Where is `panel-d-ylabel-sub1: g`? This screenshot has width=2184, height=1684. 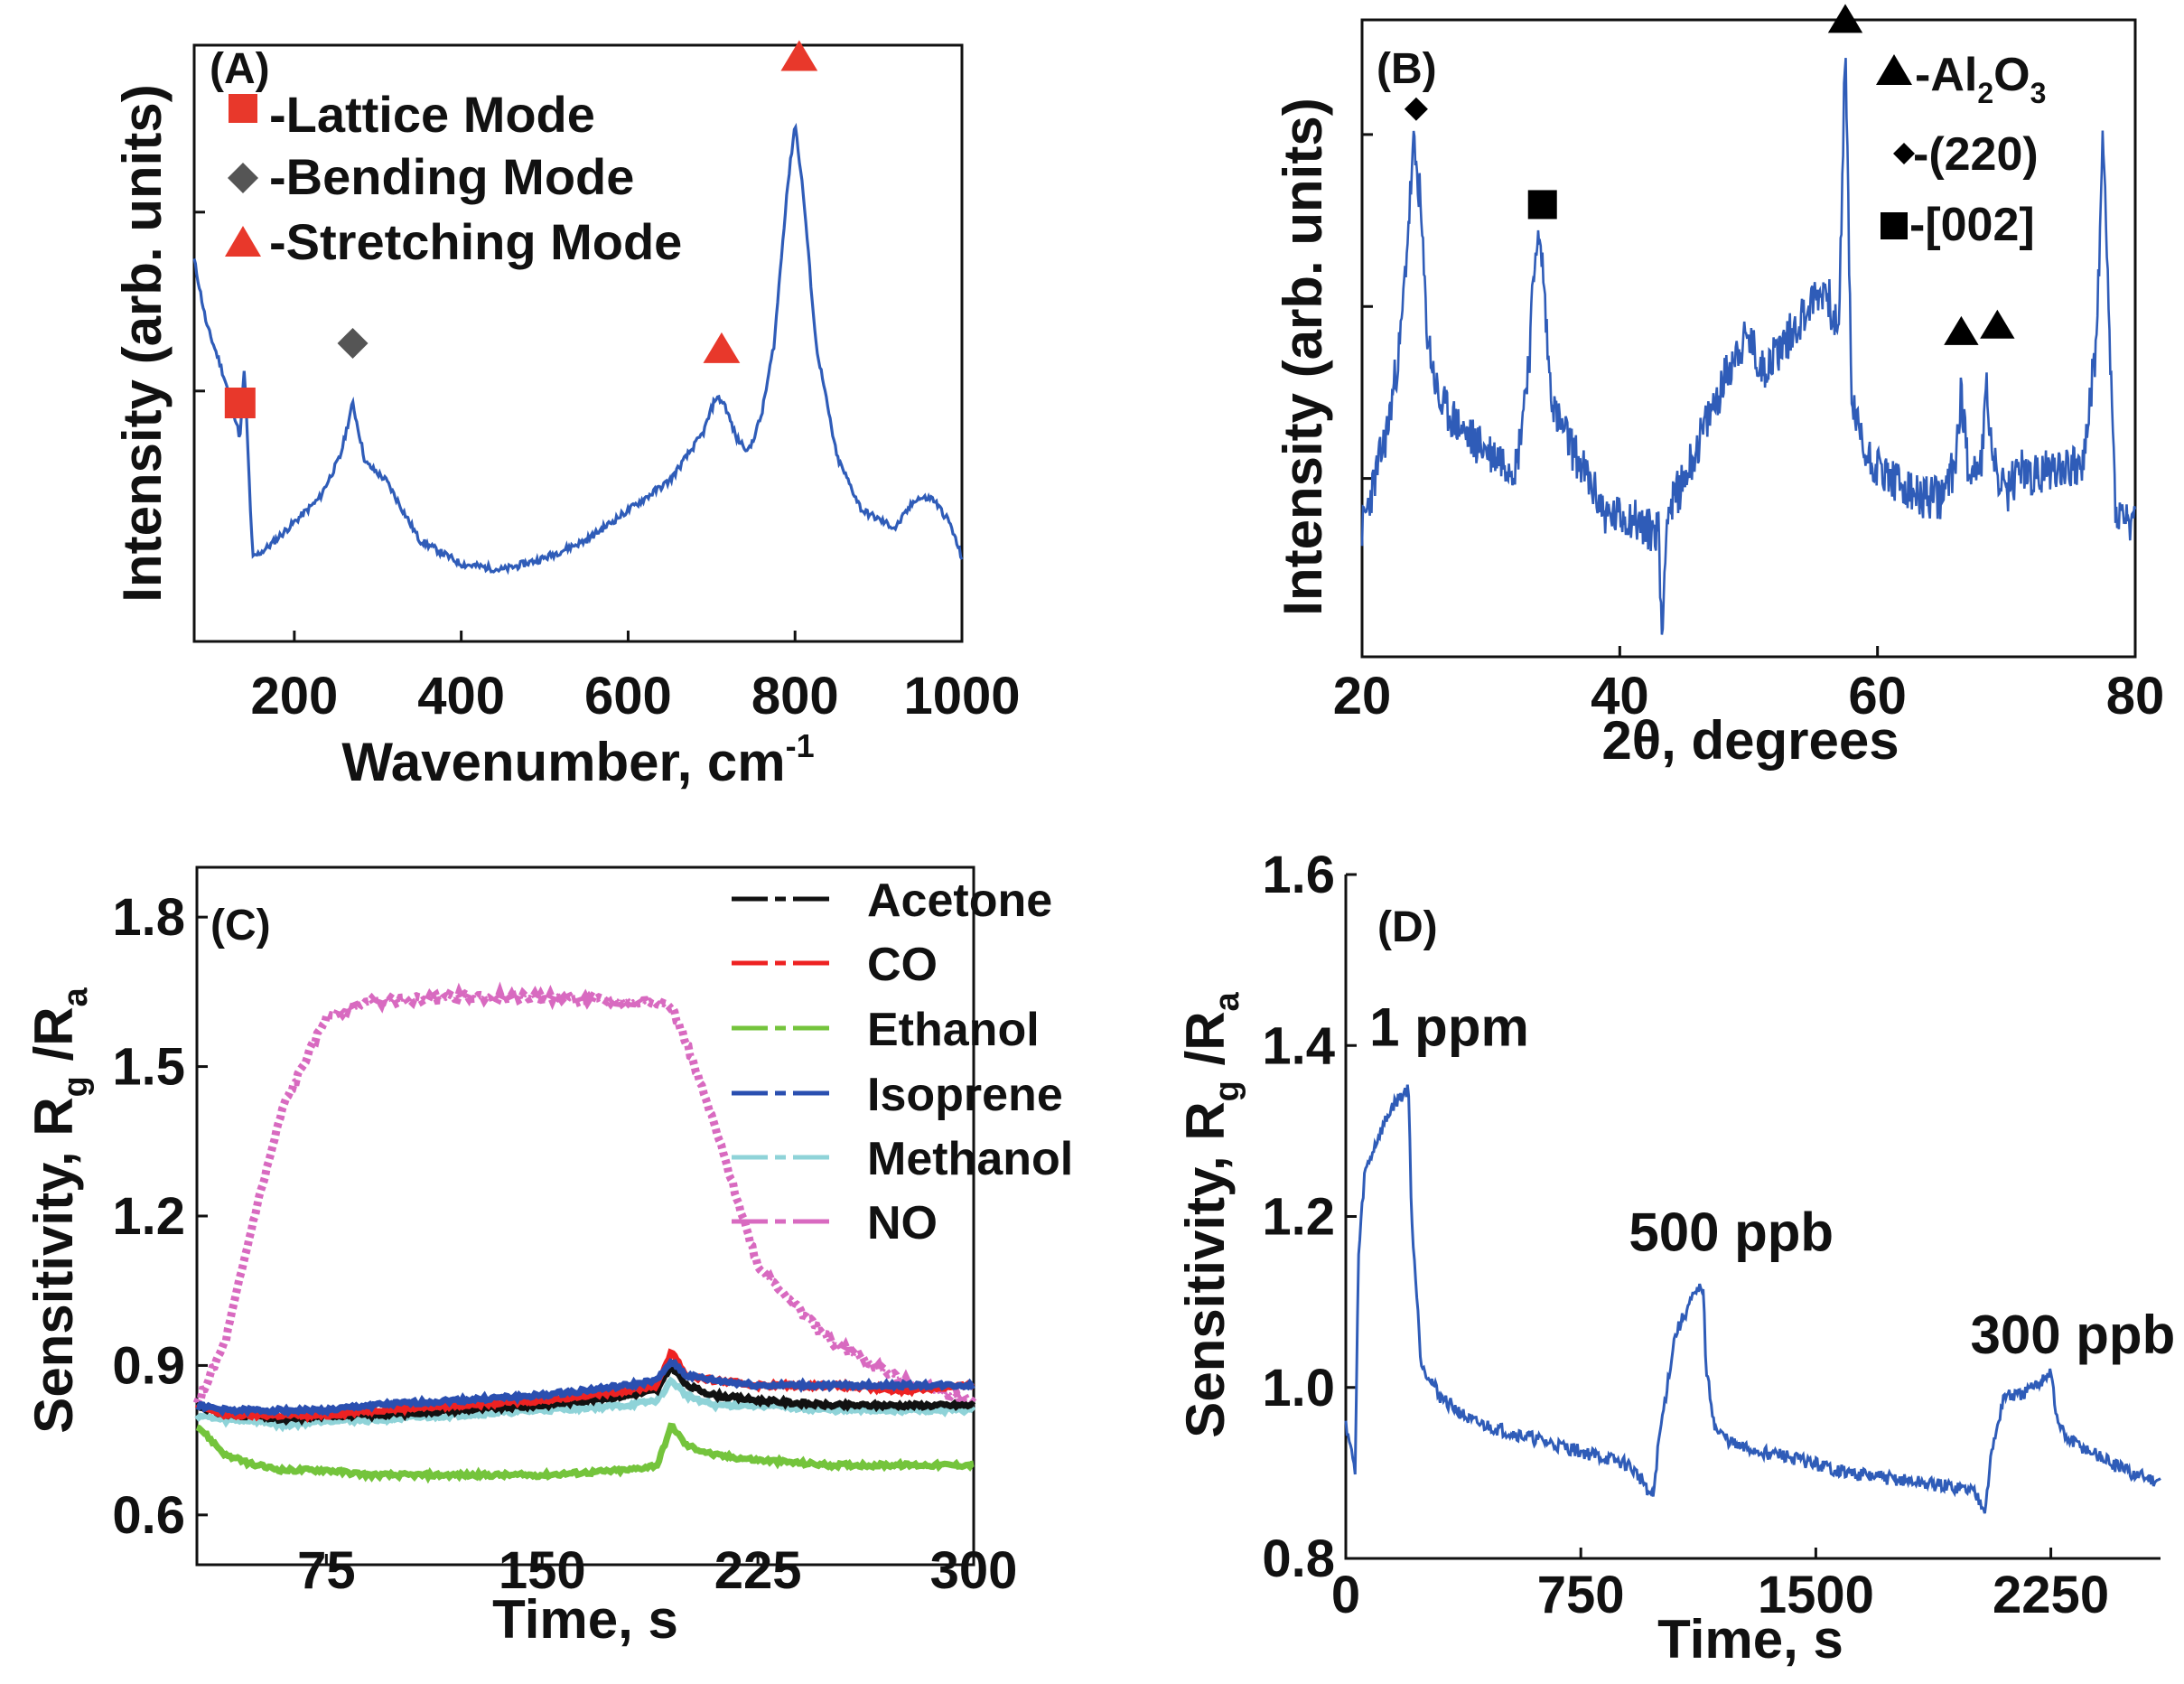 panel-d-ylabel-sub1: g is located at coordinates (1227, 1091).